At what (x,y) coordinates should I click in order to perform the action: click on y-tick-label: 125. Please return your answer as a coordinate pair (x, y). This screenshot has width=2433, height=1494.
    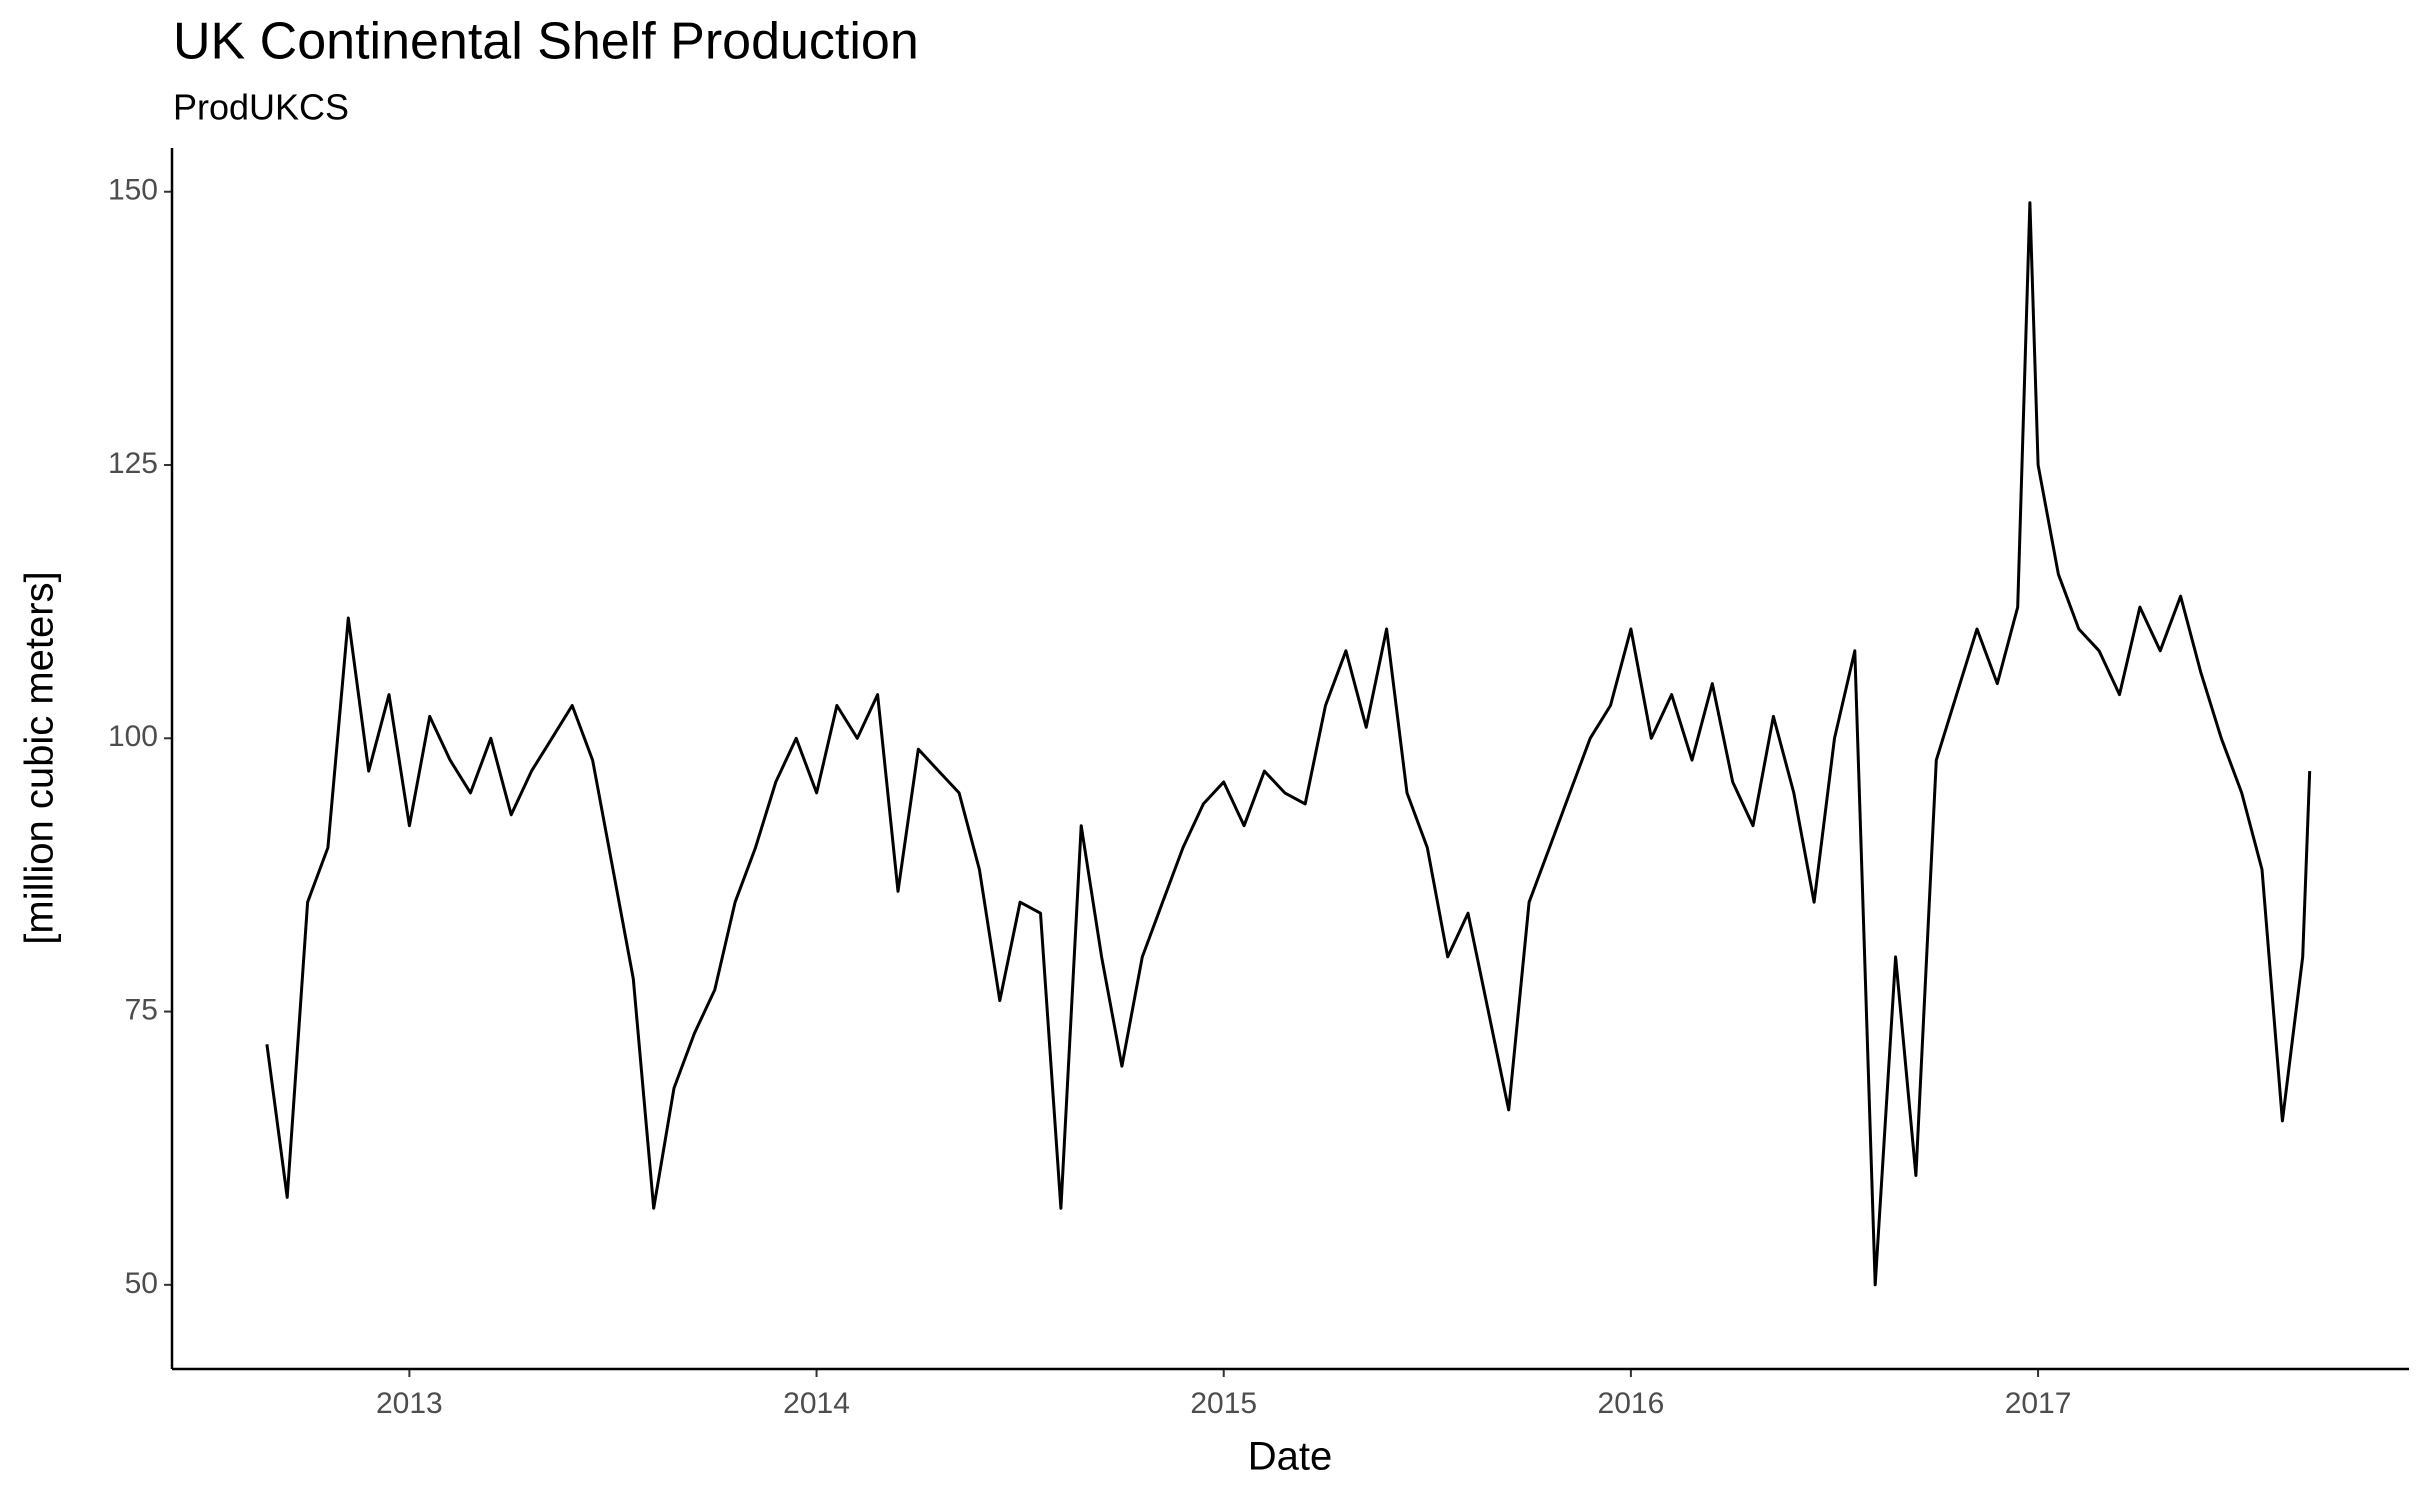
    Looking at the image, I should click on (133, 463).